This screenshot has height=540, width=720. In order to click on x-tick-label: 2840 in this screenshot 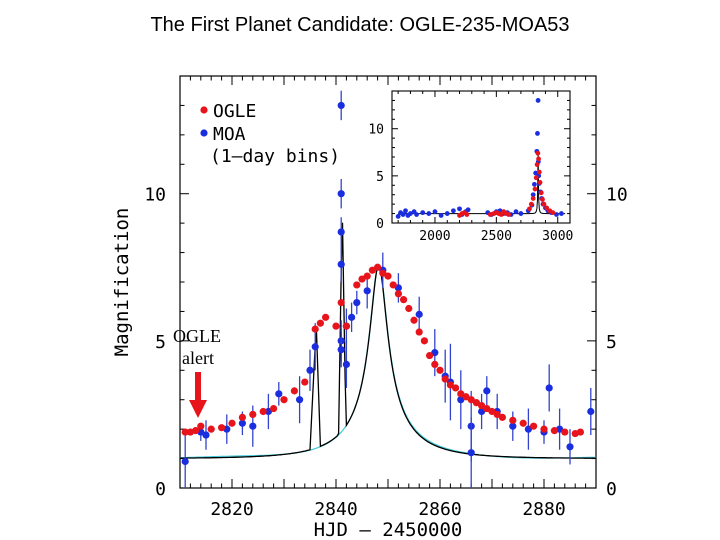, I will do `click(335, 509)`.